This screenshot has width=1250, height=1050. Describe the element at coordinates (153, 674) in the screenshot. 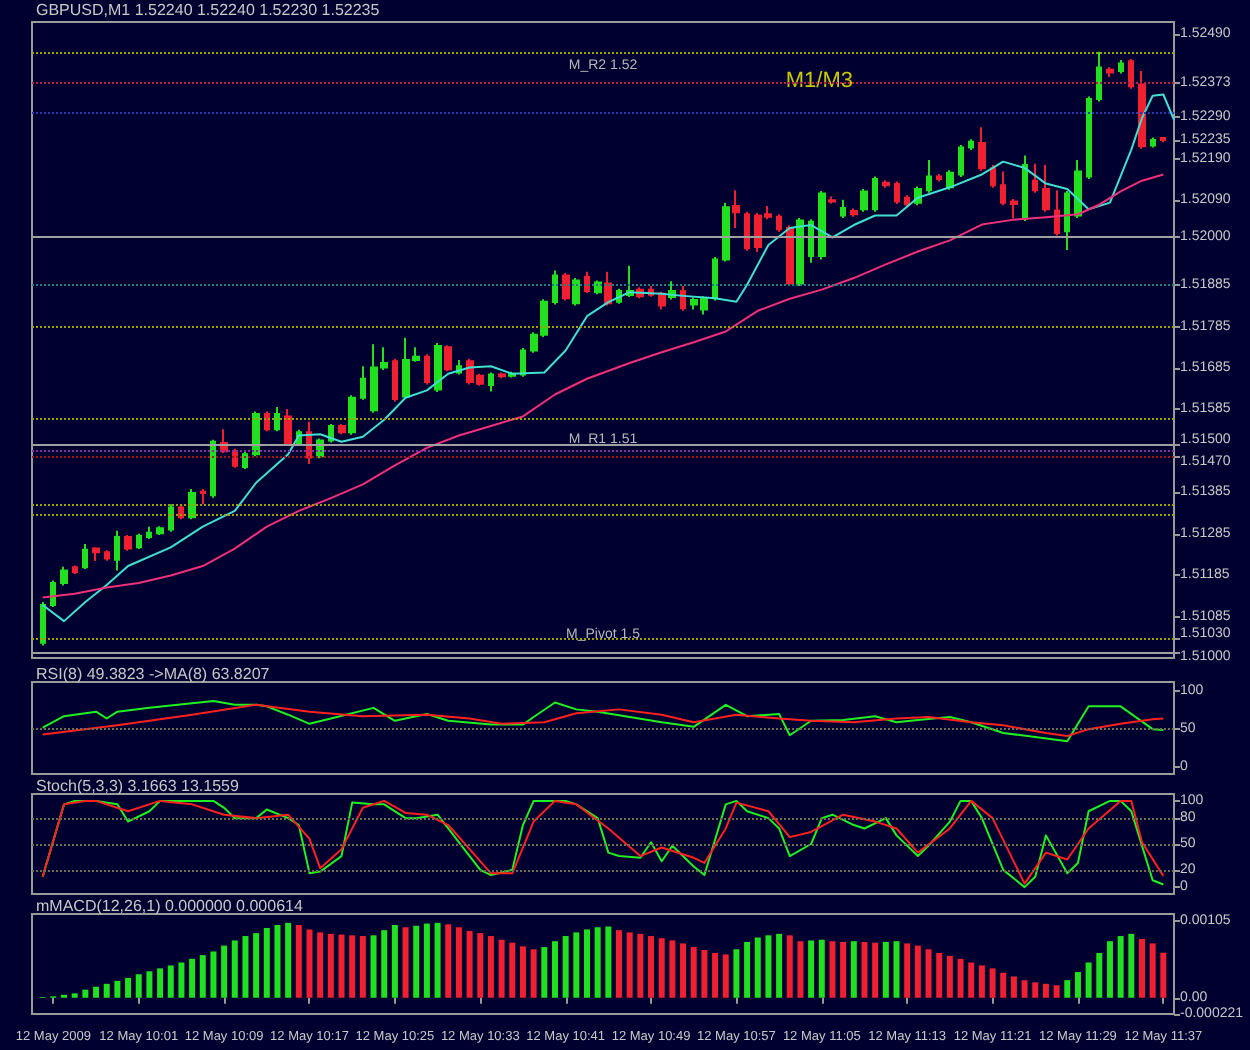

I see `chart-title: RSI(8) 49.3823 ->MA(8) 63.8207` at that location.